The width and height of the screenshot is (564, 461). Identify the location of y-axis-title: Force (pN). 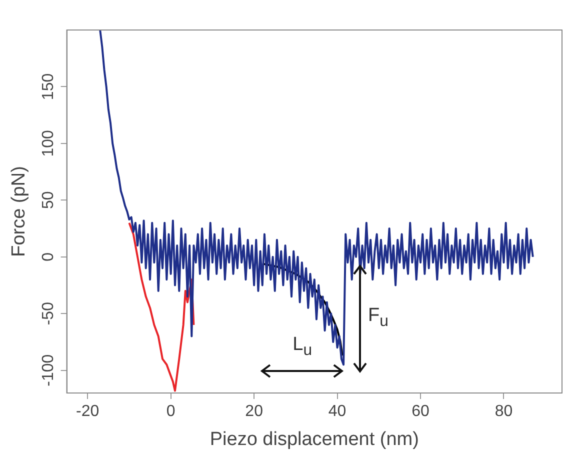
(19, 211).